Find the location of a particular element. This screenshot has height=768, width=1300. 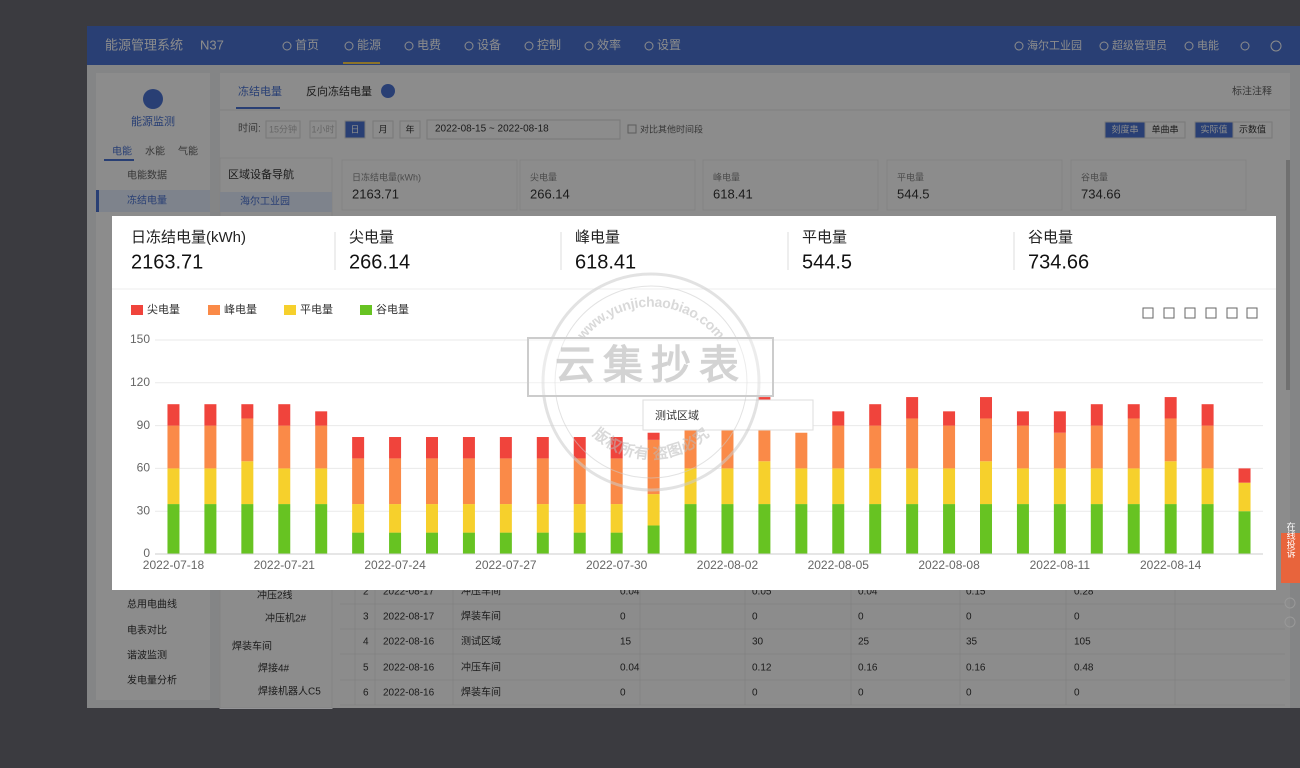

summary-label: 谷电量 is located at coordinates (1050, 237).